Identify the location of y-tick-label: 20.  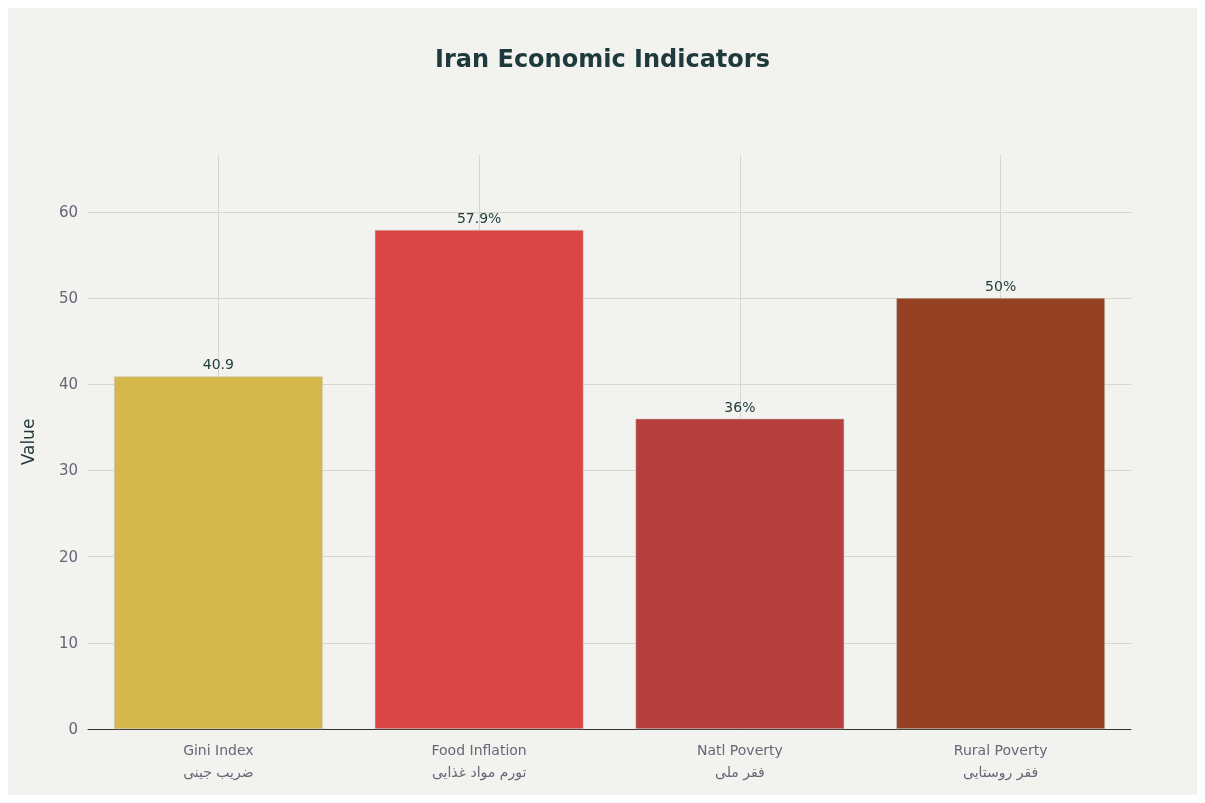
(68, 556).